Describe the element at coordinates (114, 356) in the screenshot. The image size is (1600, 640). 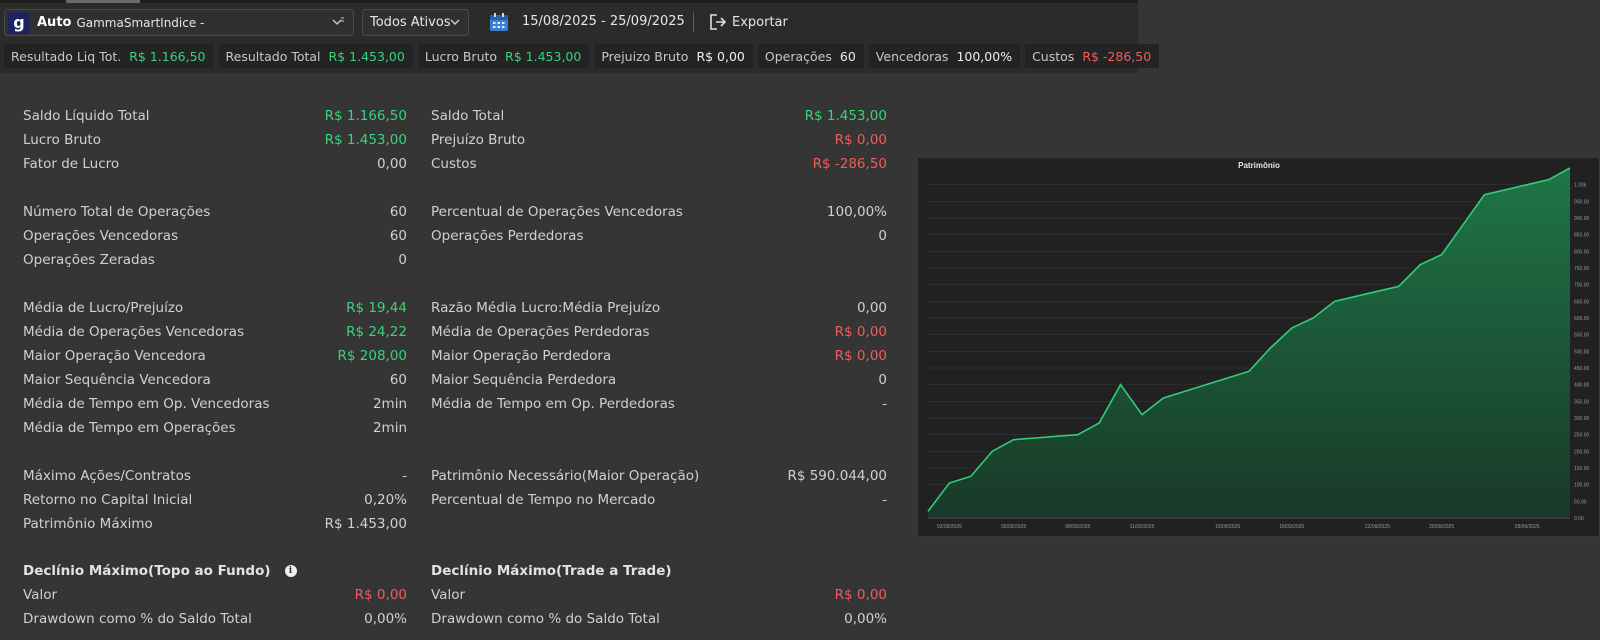
I see `stat-label: Maior Operação Vencedora` at that location.